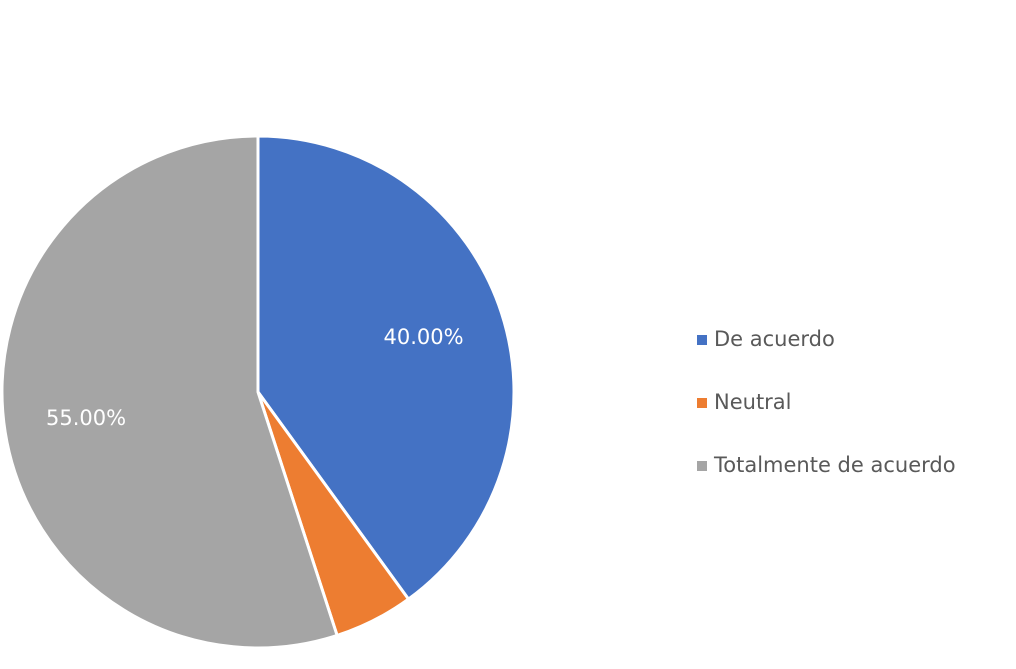  Describe the element at coordinates (86, 418) in the screenshot. I see `data-label: 55.00%` at that location.